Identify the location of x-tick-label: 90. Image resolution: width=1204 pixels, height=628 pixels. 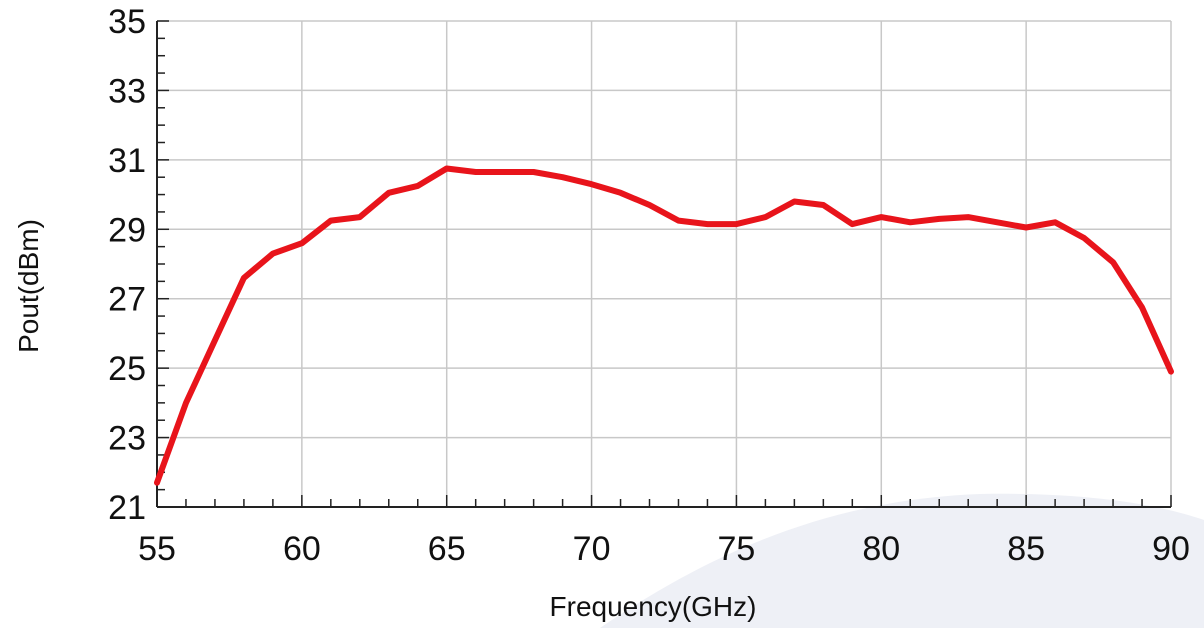
(1171, 549).